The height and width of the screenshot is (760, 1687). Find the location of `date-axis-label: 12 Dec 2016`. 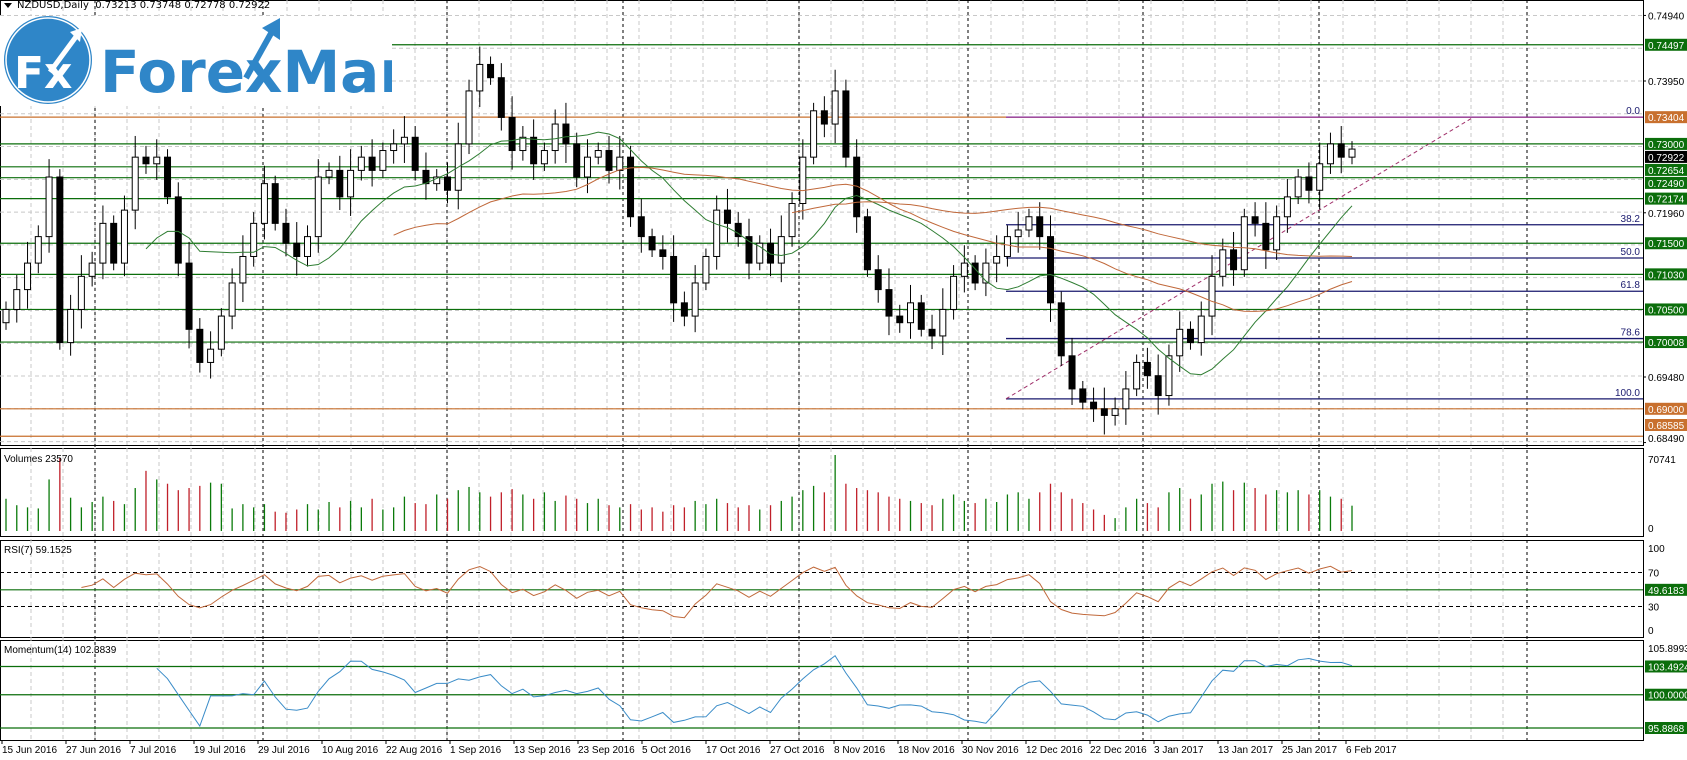

date-axis-label: 12 Dec 2016 is located at coordinates (1054, 750).